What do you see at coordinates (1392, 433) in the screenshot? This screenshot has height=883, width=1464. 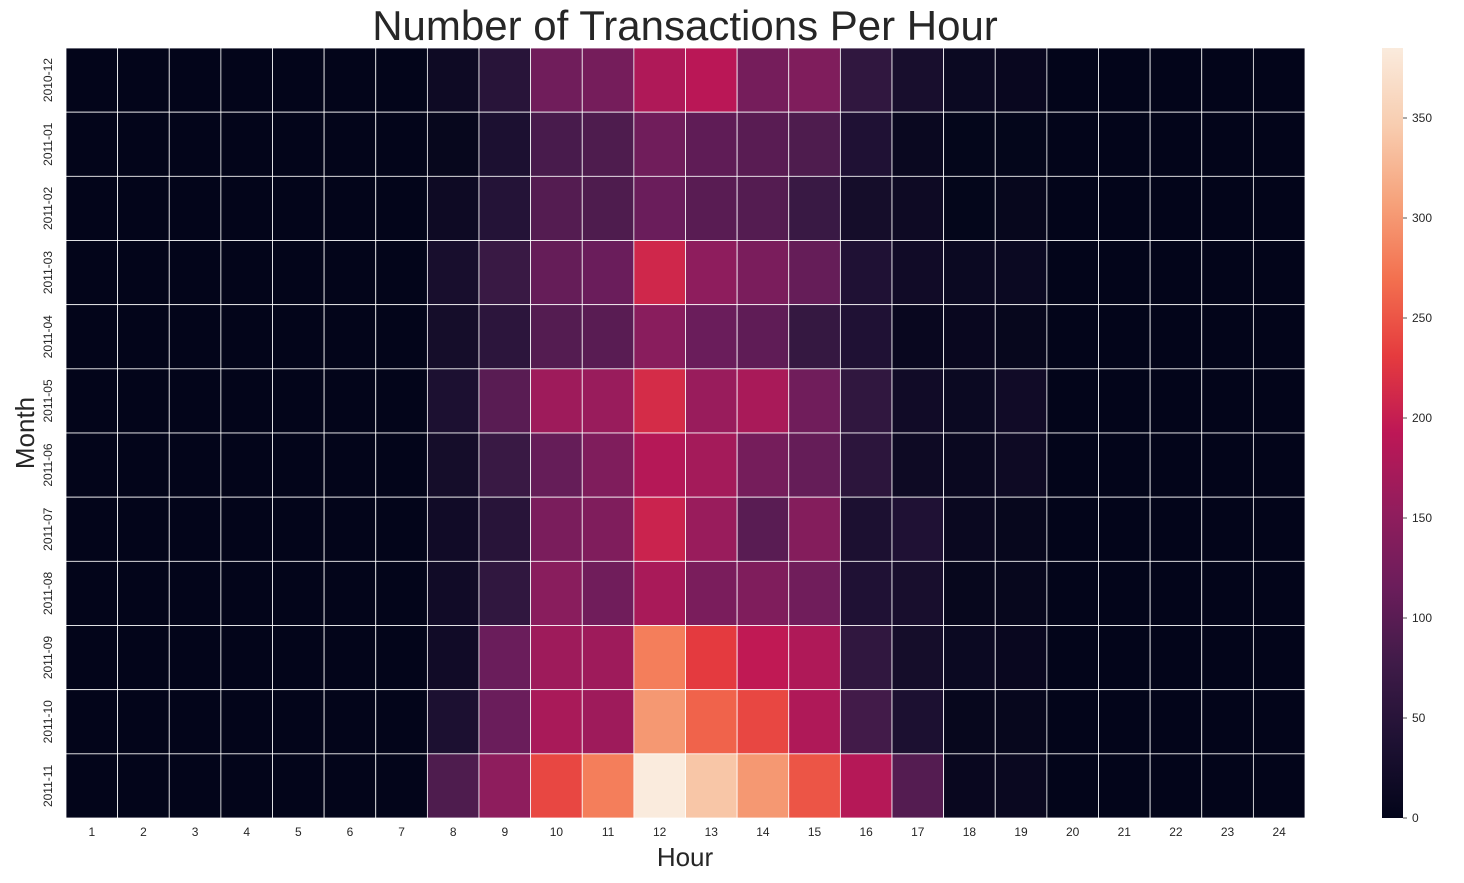 I see `colorbar` at bounding box center [1392, 433].